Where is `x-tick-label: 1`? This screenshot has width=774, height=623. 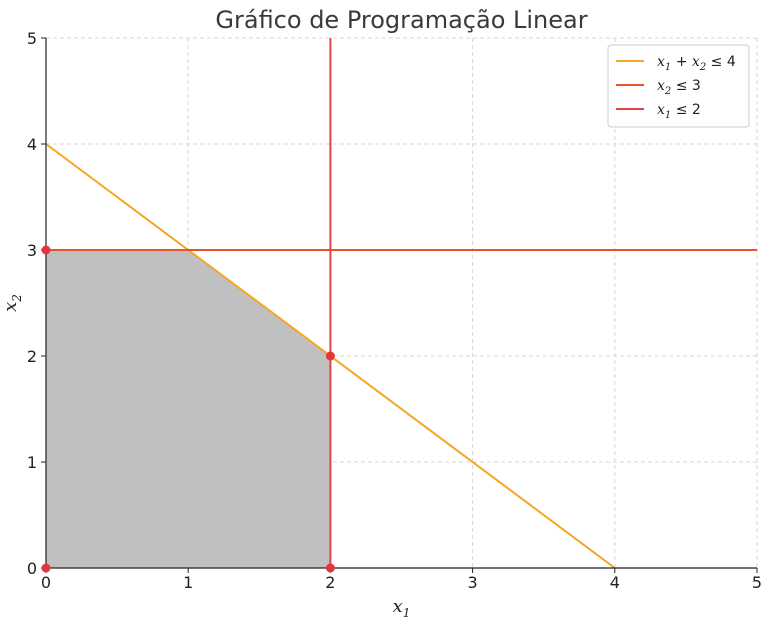 x-tick-label: 1 is located at coordinates (188, 582).